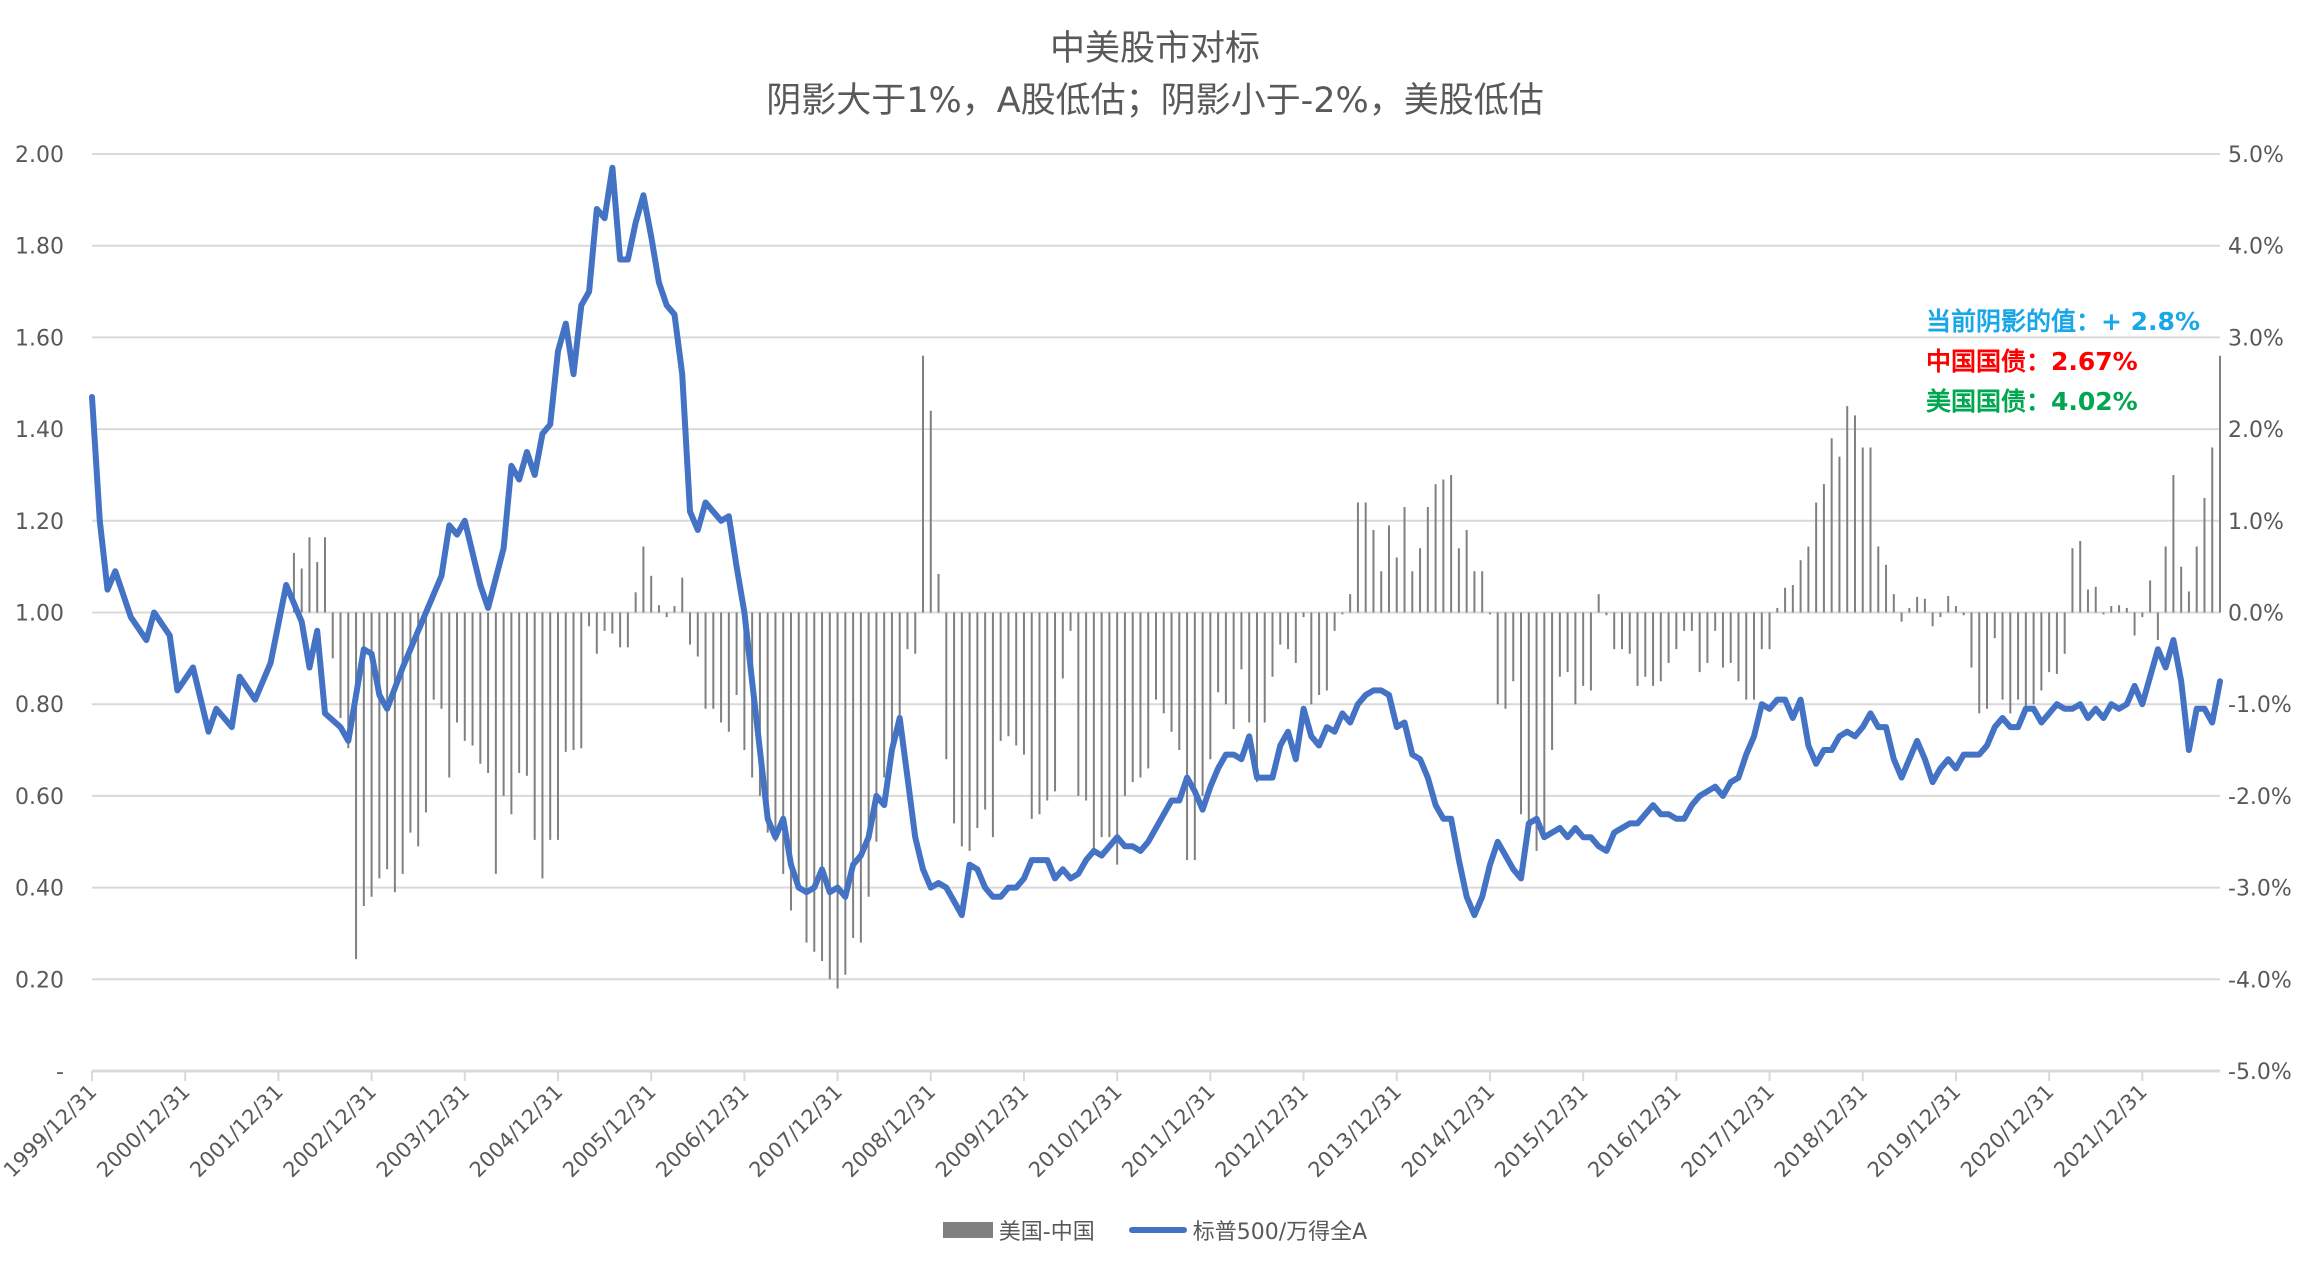  I want to click on x-tick-label: 2018/12/31, so click(1821, 1131).